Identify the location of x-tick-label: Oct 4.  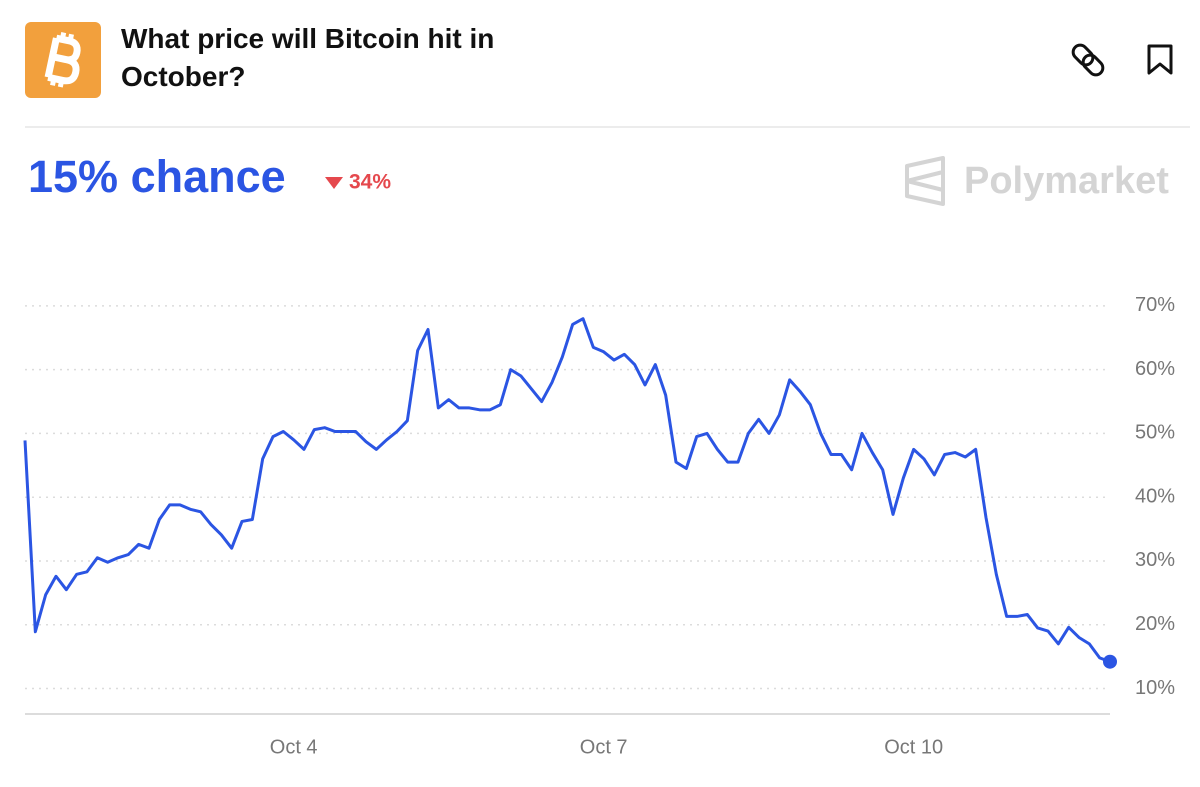
(294, 747).